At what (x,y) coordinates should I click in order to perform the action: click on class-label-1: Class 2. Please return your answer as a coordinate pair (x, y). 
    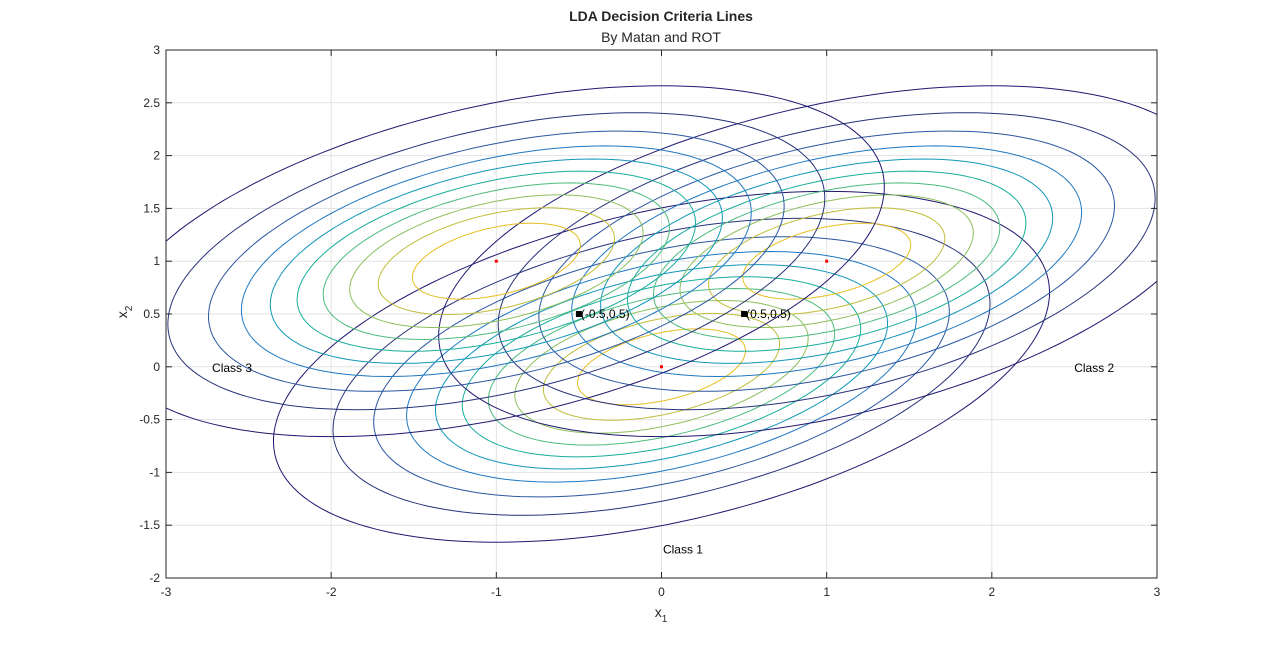
    Looking at the image, I should click on (1094, 368).